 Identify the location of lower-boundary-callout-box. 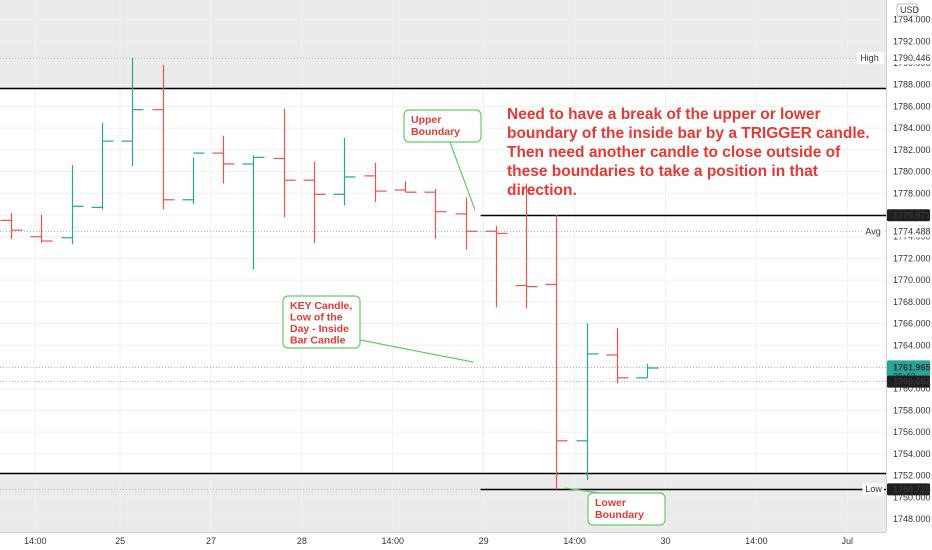
(626, 509).